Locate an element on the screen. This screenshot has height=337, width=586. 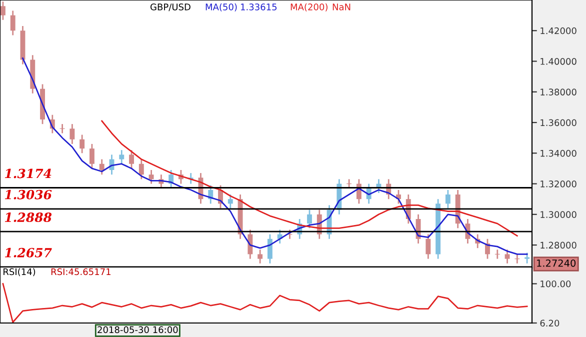
y-tick-label: 1.40000 is located at coordinates (558, 61).